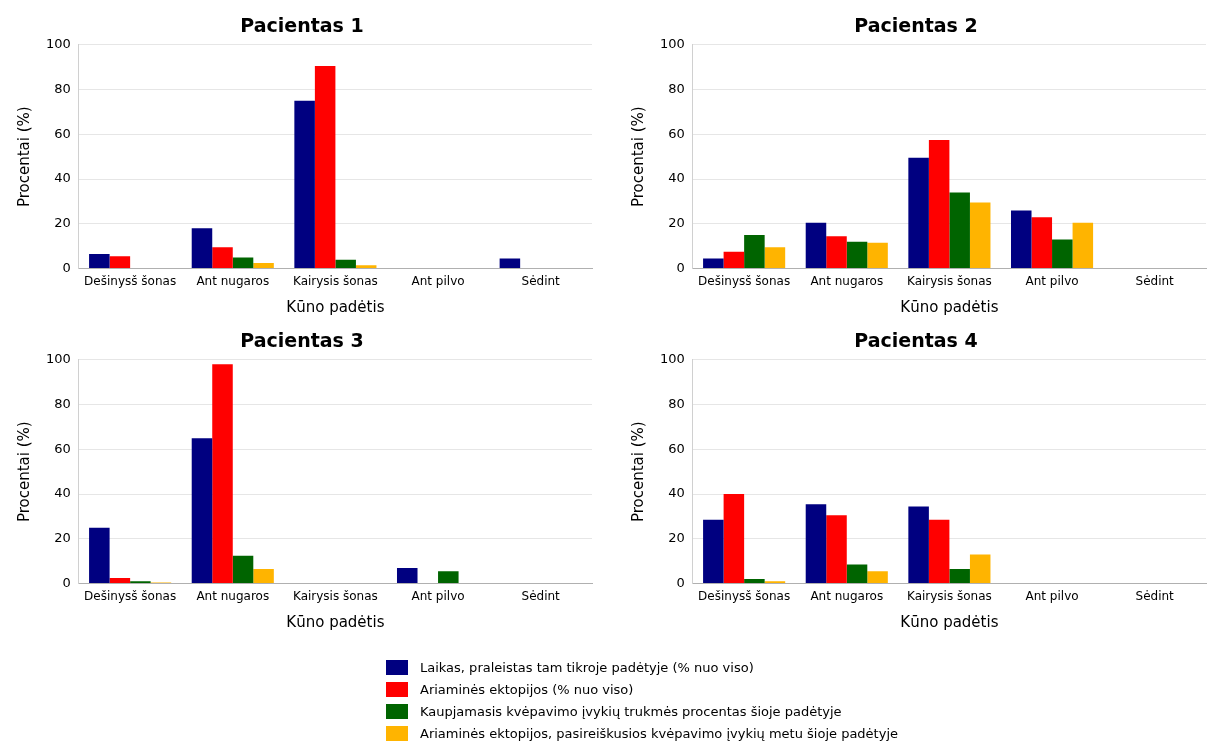 The image size is (1230, 751). Describe the element at coordinates (916, 25) in the screenshot. I see `chart-title: Pacientas 2` at that location.